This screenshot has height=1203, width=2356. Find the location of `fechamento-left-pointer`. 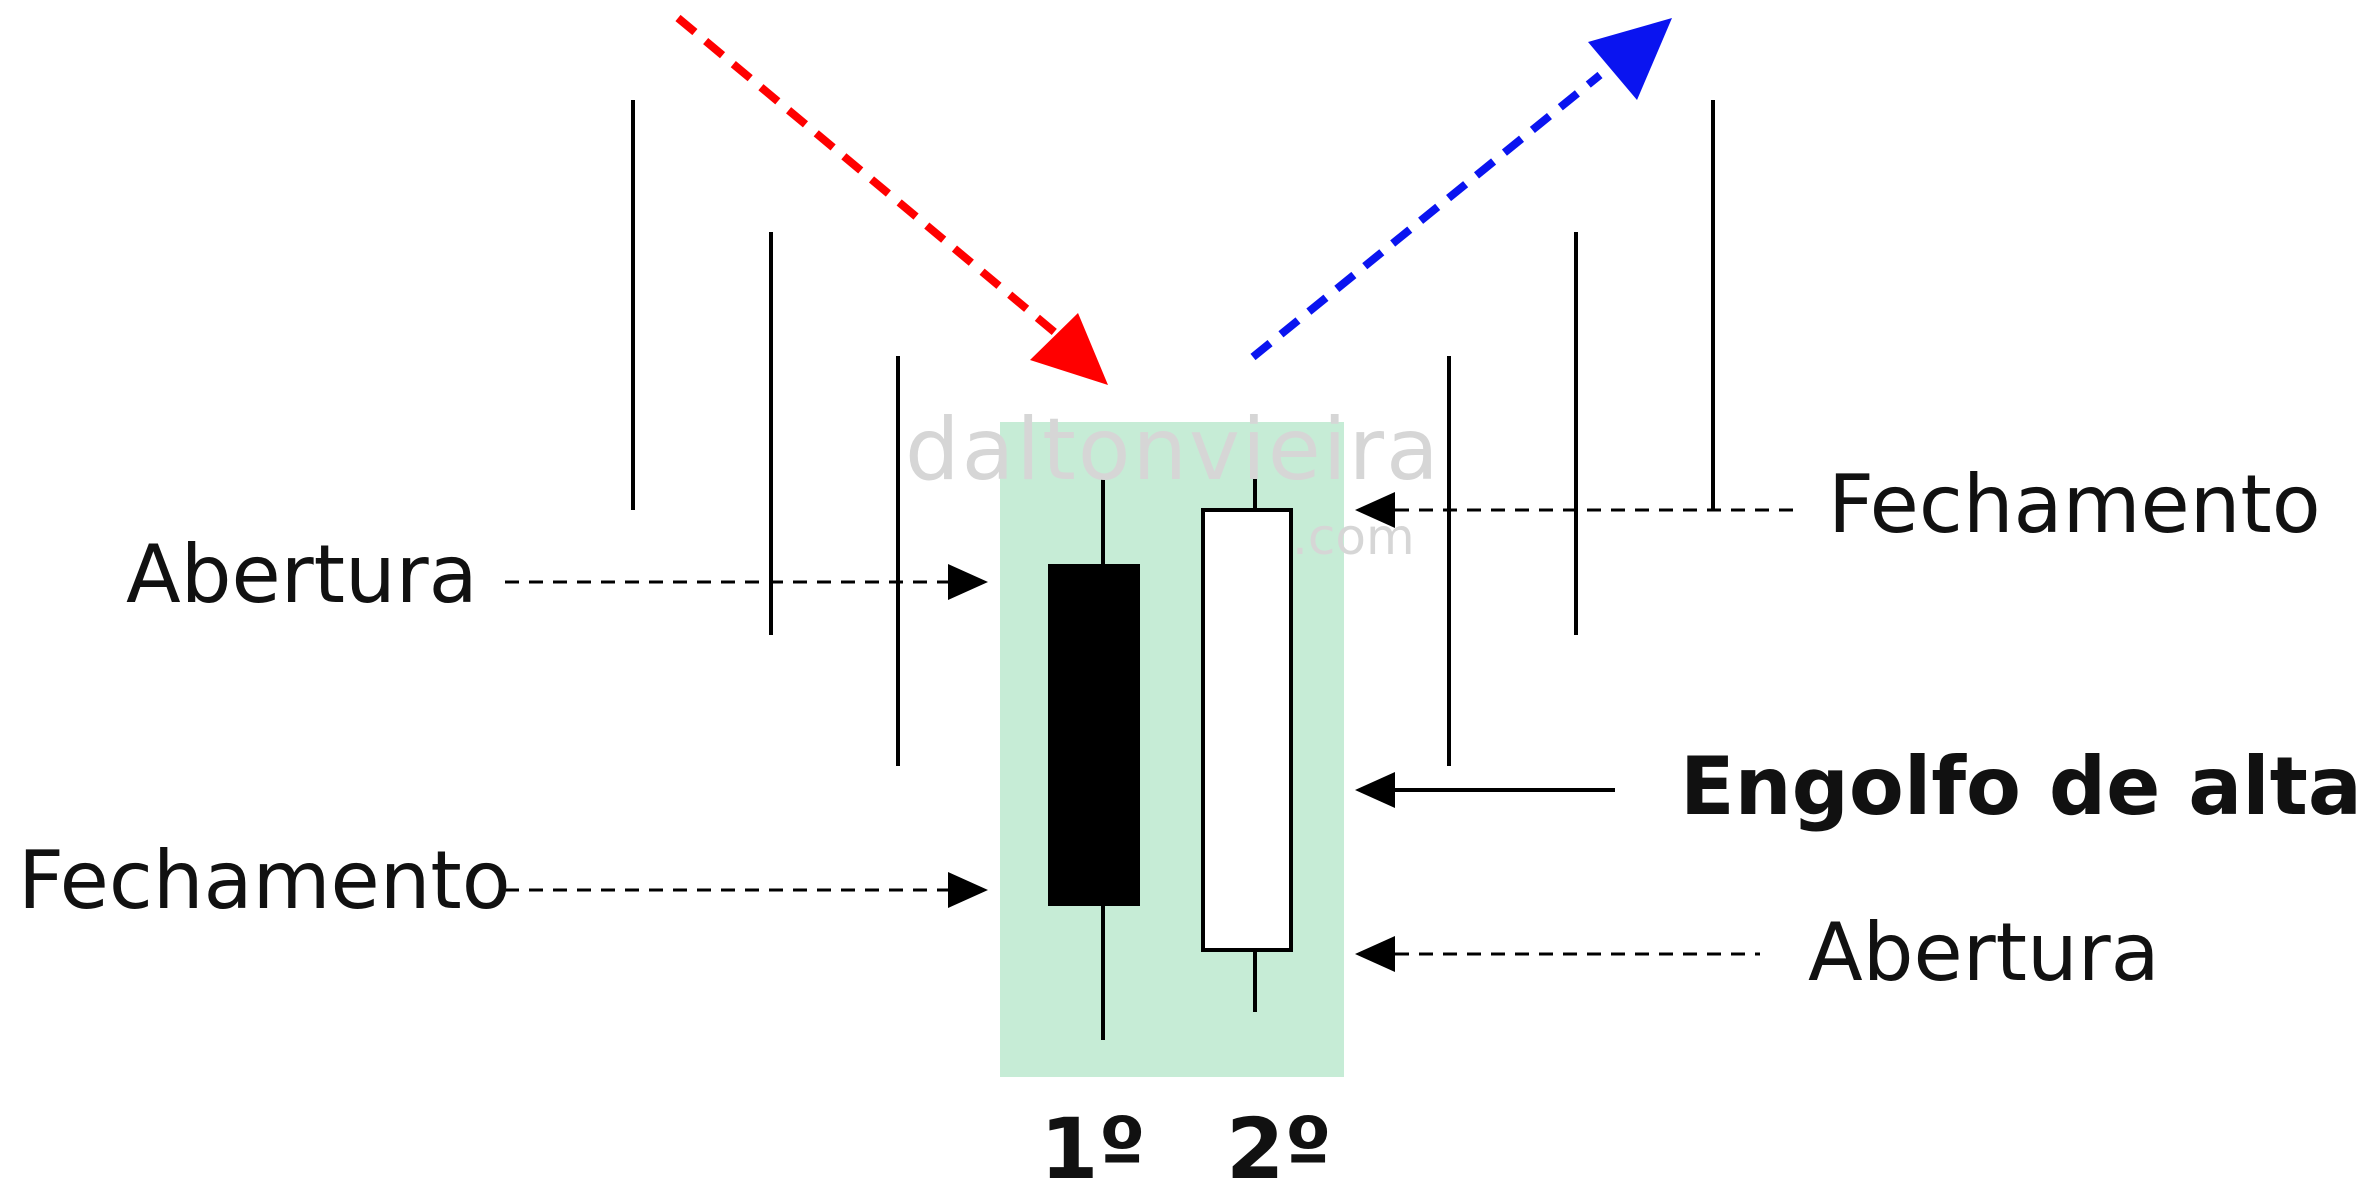

fechamento-left-pointer is located at coordinates (746, 890).